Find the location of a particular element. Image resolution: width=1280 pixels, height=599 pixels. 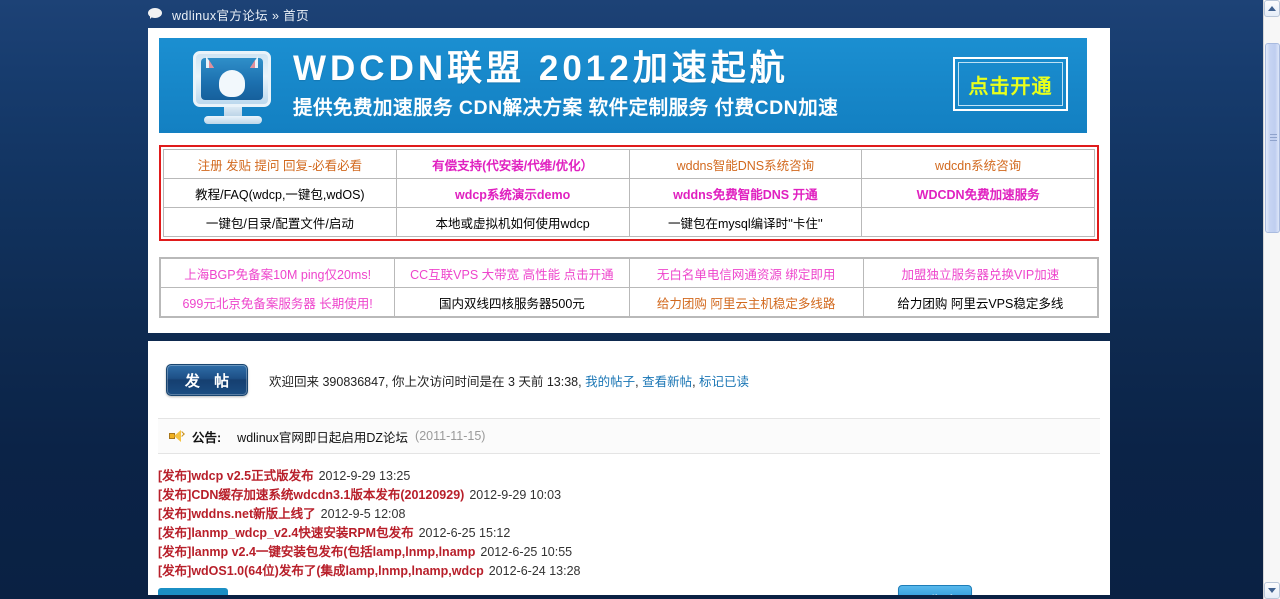

table-cell: 给力团购 阿里云VPS稳定多线 is located at coordinates (980, 302).